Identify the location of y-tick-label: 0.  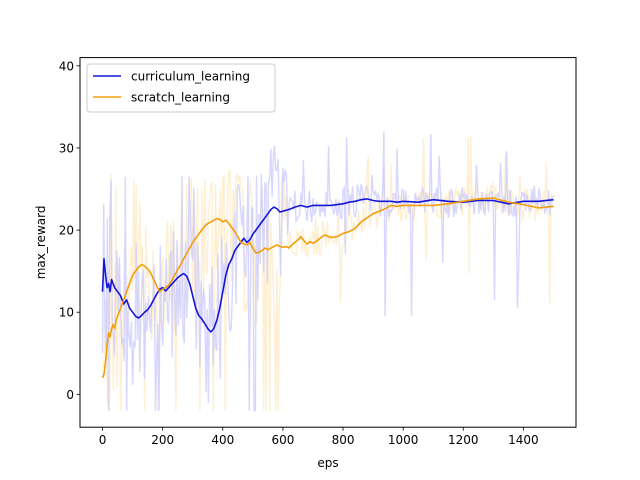
(70, 395).